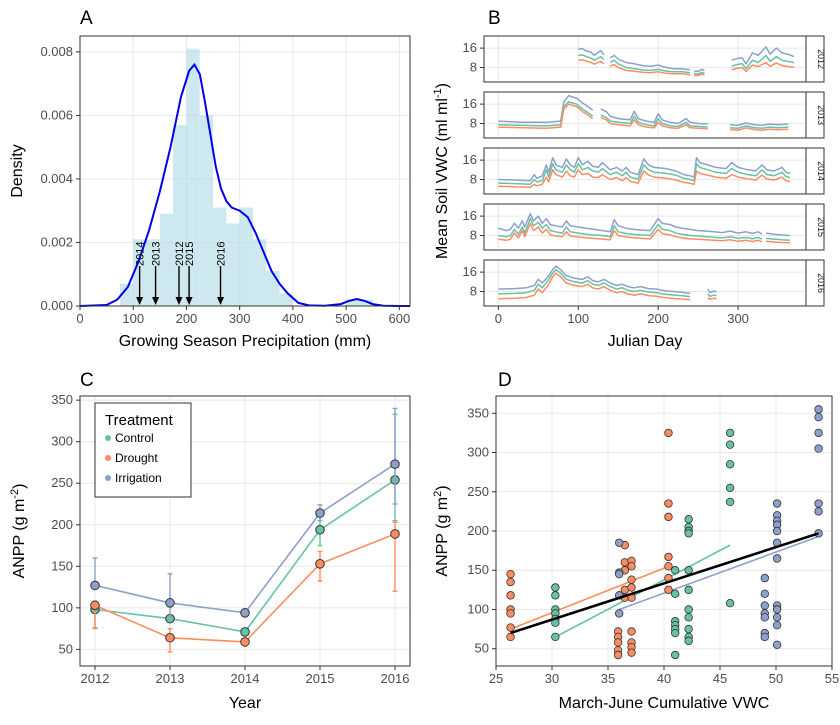  What do you see at coordinates (79, 318) in the screenshot?
I see `x-tick-label: 0` at bounding box center [79, 318].